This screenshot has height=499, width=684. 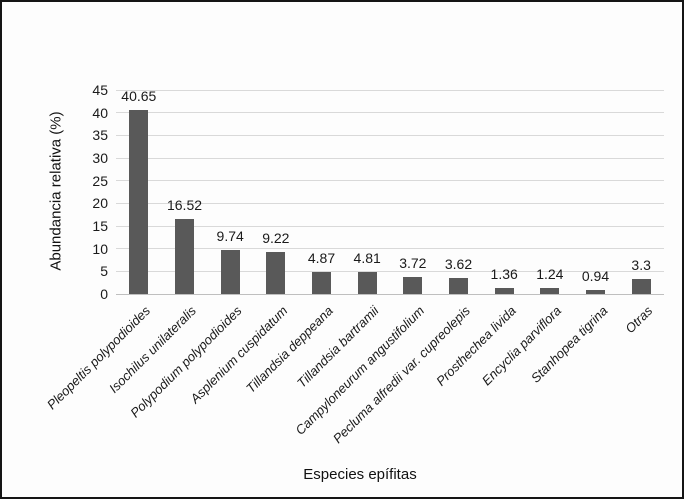 I want to click on category-label: Tillandsia bartramii, so click(x=338, y=347).